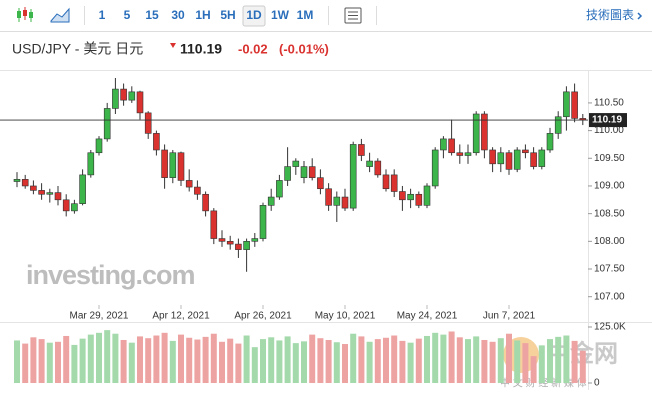  I want to click on y-tick-label: 110.50, so click(609, 103).